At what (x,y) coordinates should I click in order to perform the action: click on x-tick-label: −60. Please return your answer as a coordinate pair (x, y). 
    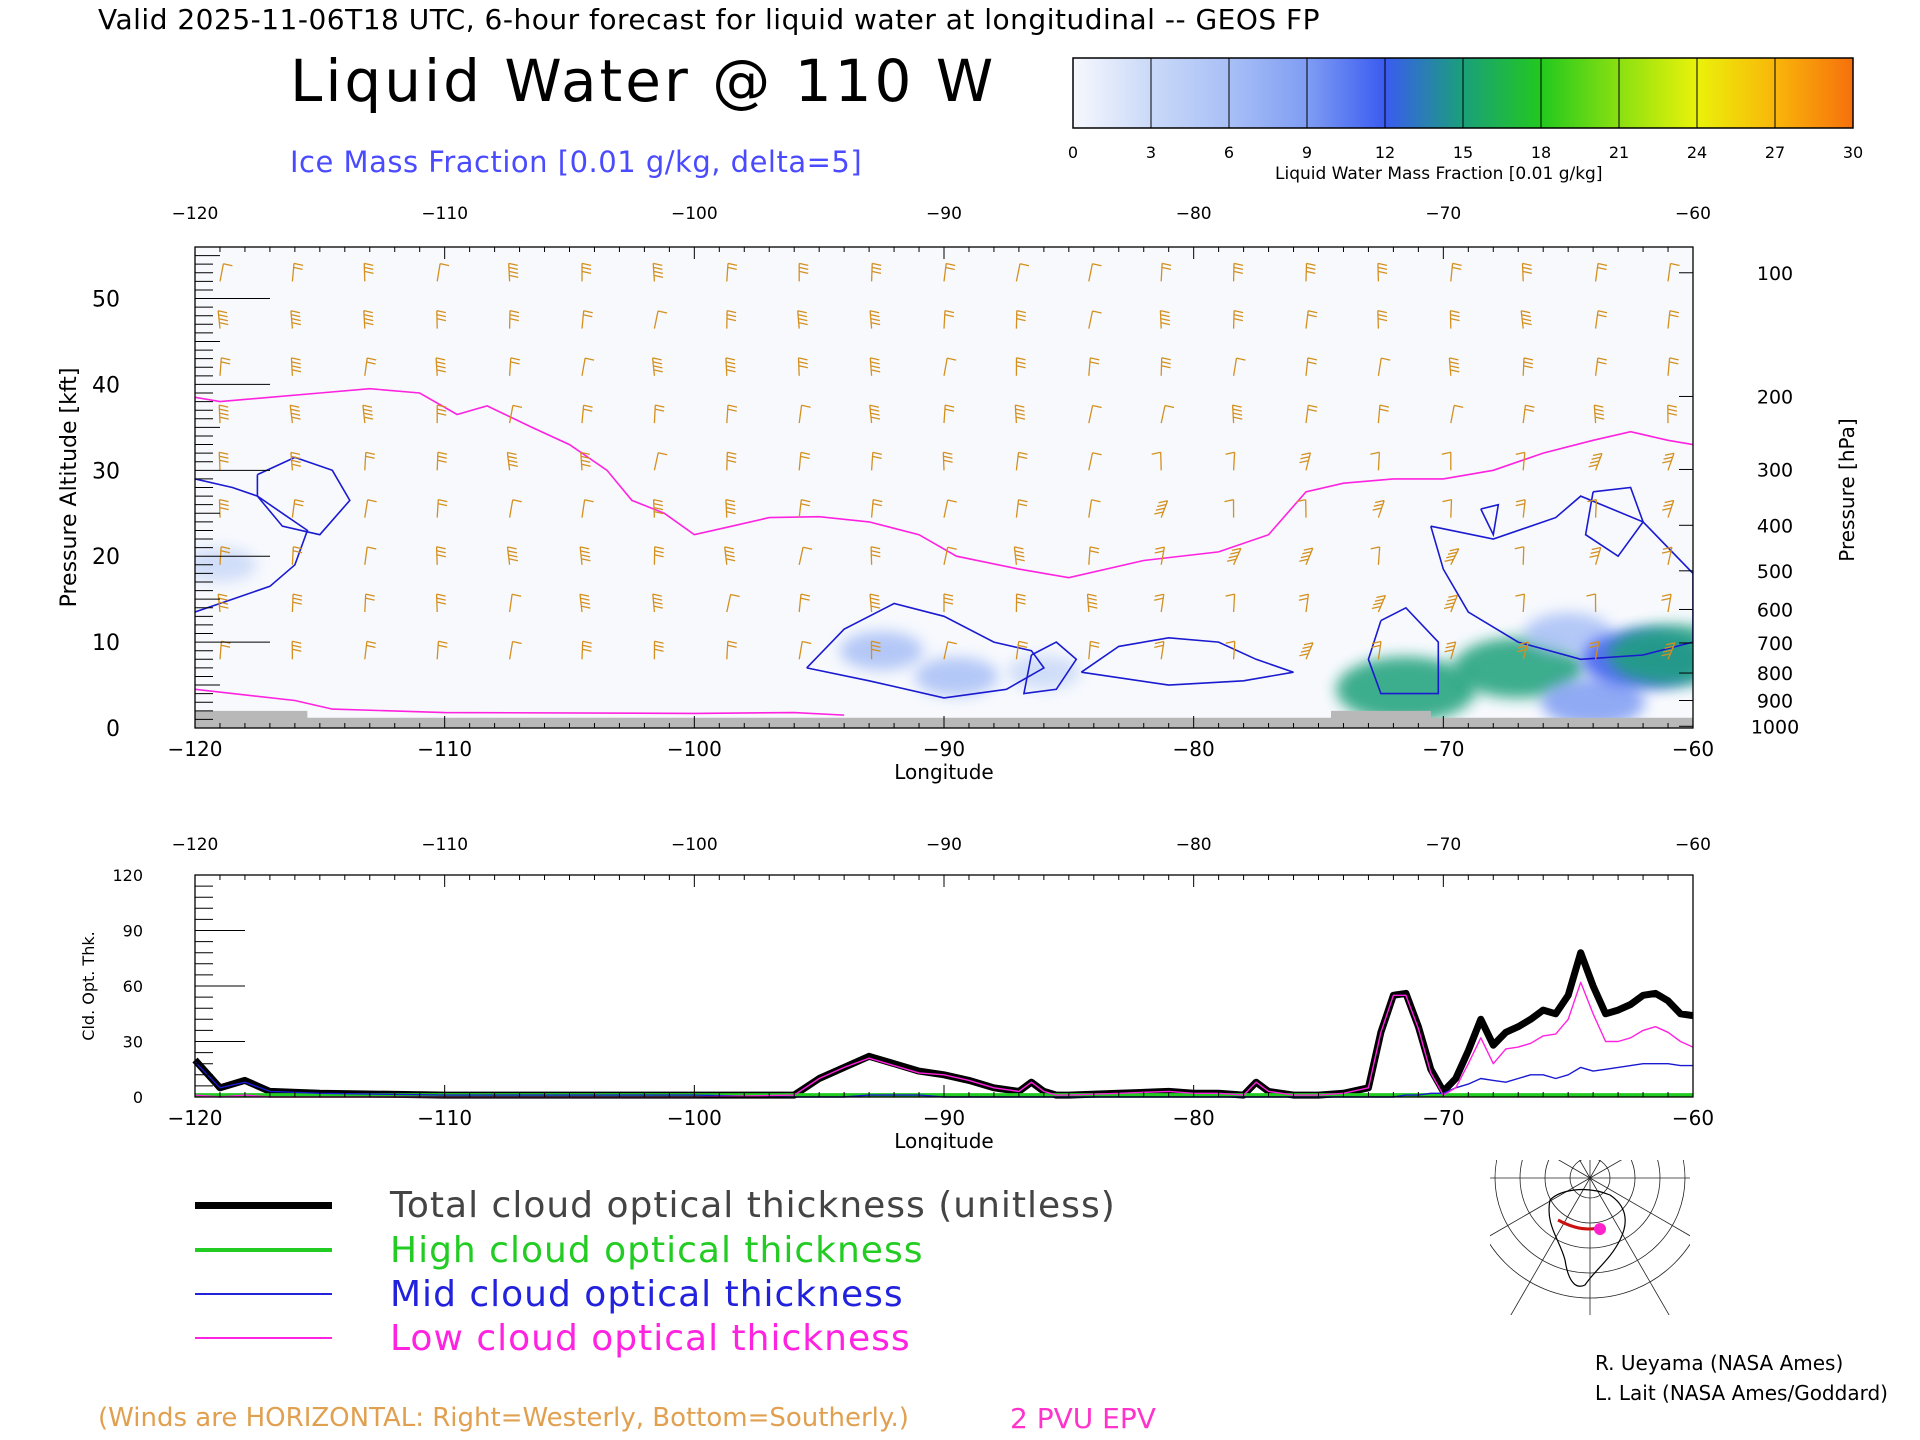
    Looking at the image, I should click on (1693, 1118).